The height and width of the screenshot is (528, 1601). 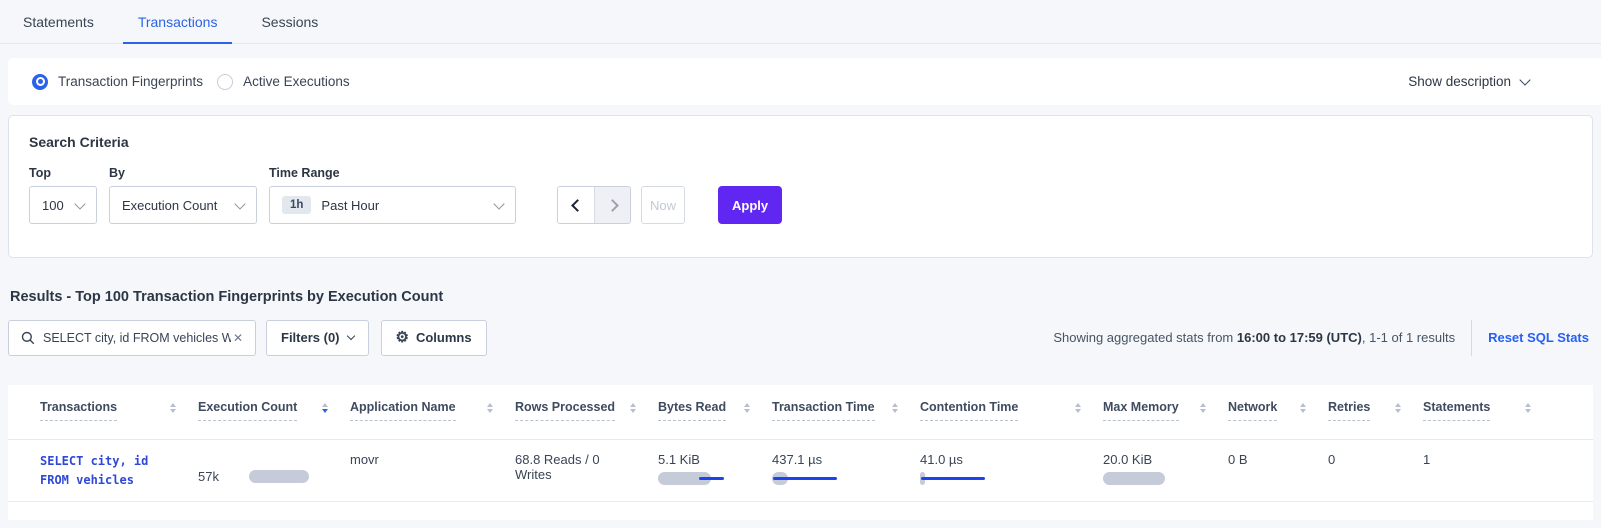 What do you see at coordinates (443, 337) in the screenshot?
I see `columns-label: Columns` at bounding box center [443, 337].